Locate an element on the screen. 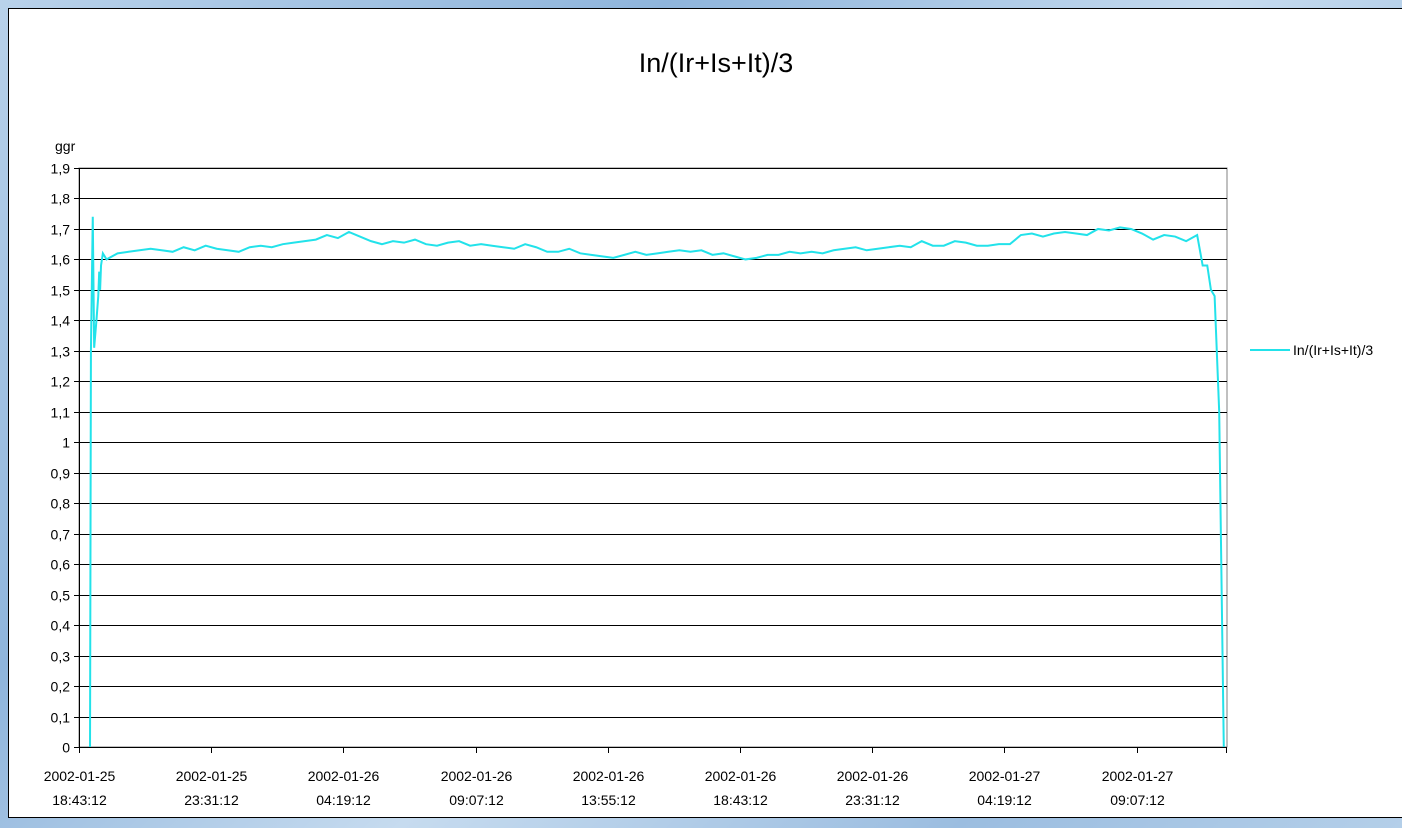  y-tick-label: 0,4 is located at coordinates (61, 626).